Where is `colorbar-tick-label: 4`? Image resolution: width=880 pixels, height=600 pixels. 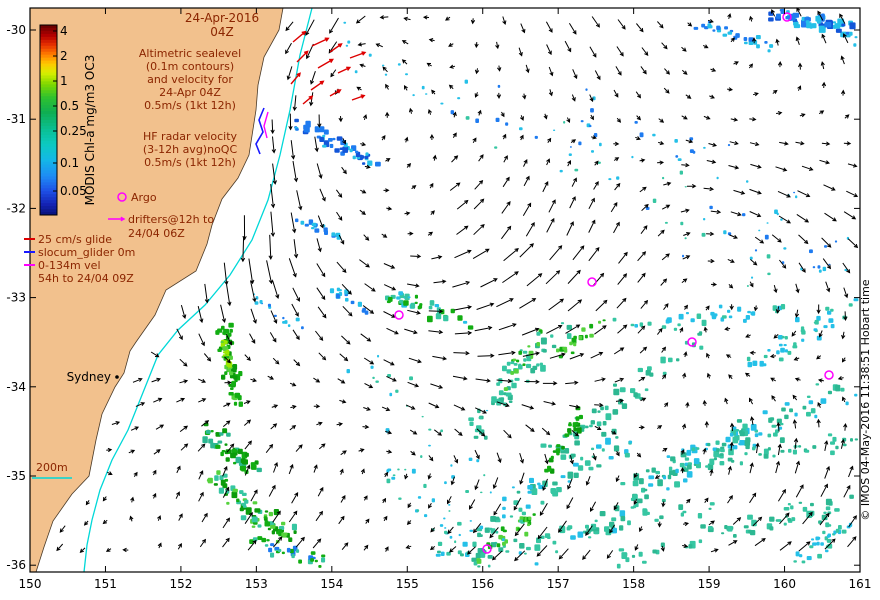 colorbar-tick-label: 4 is located at coordinates (64, 31).